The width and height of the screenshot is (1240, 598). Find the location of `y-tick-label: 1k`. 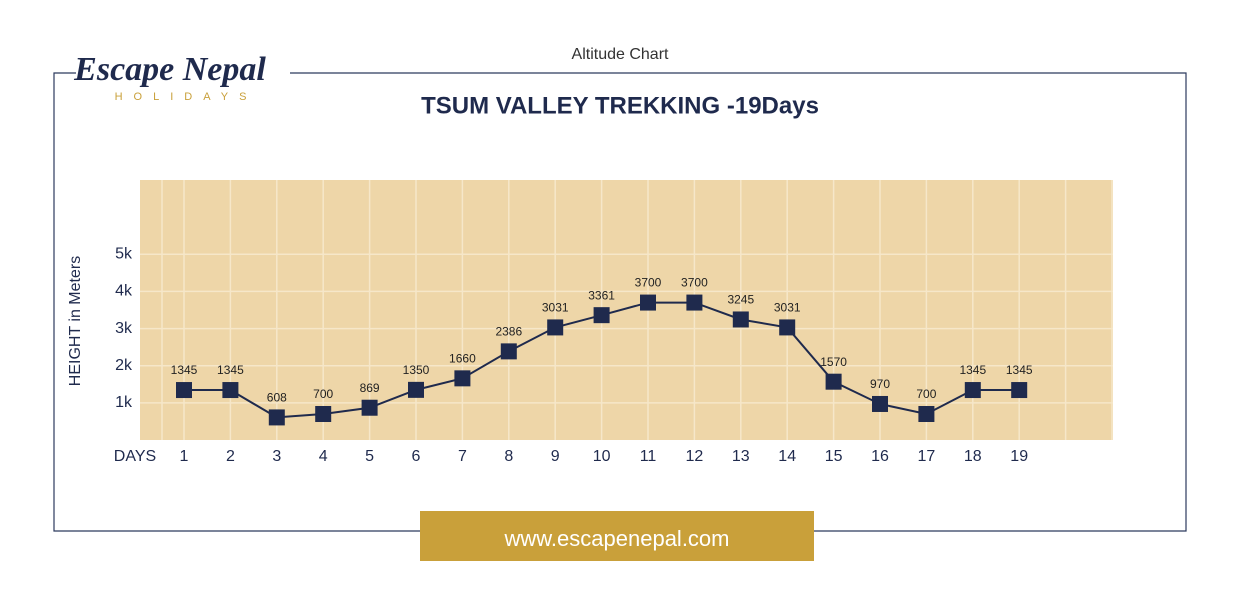

y-tick-label: 1k is located at coordinates (124, 402).